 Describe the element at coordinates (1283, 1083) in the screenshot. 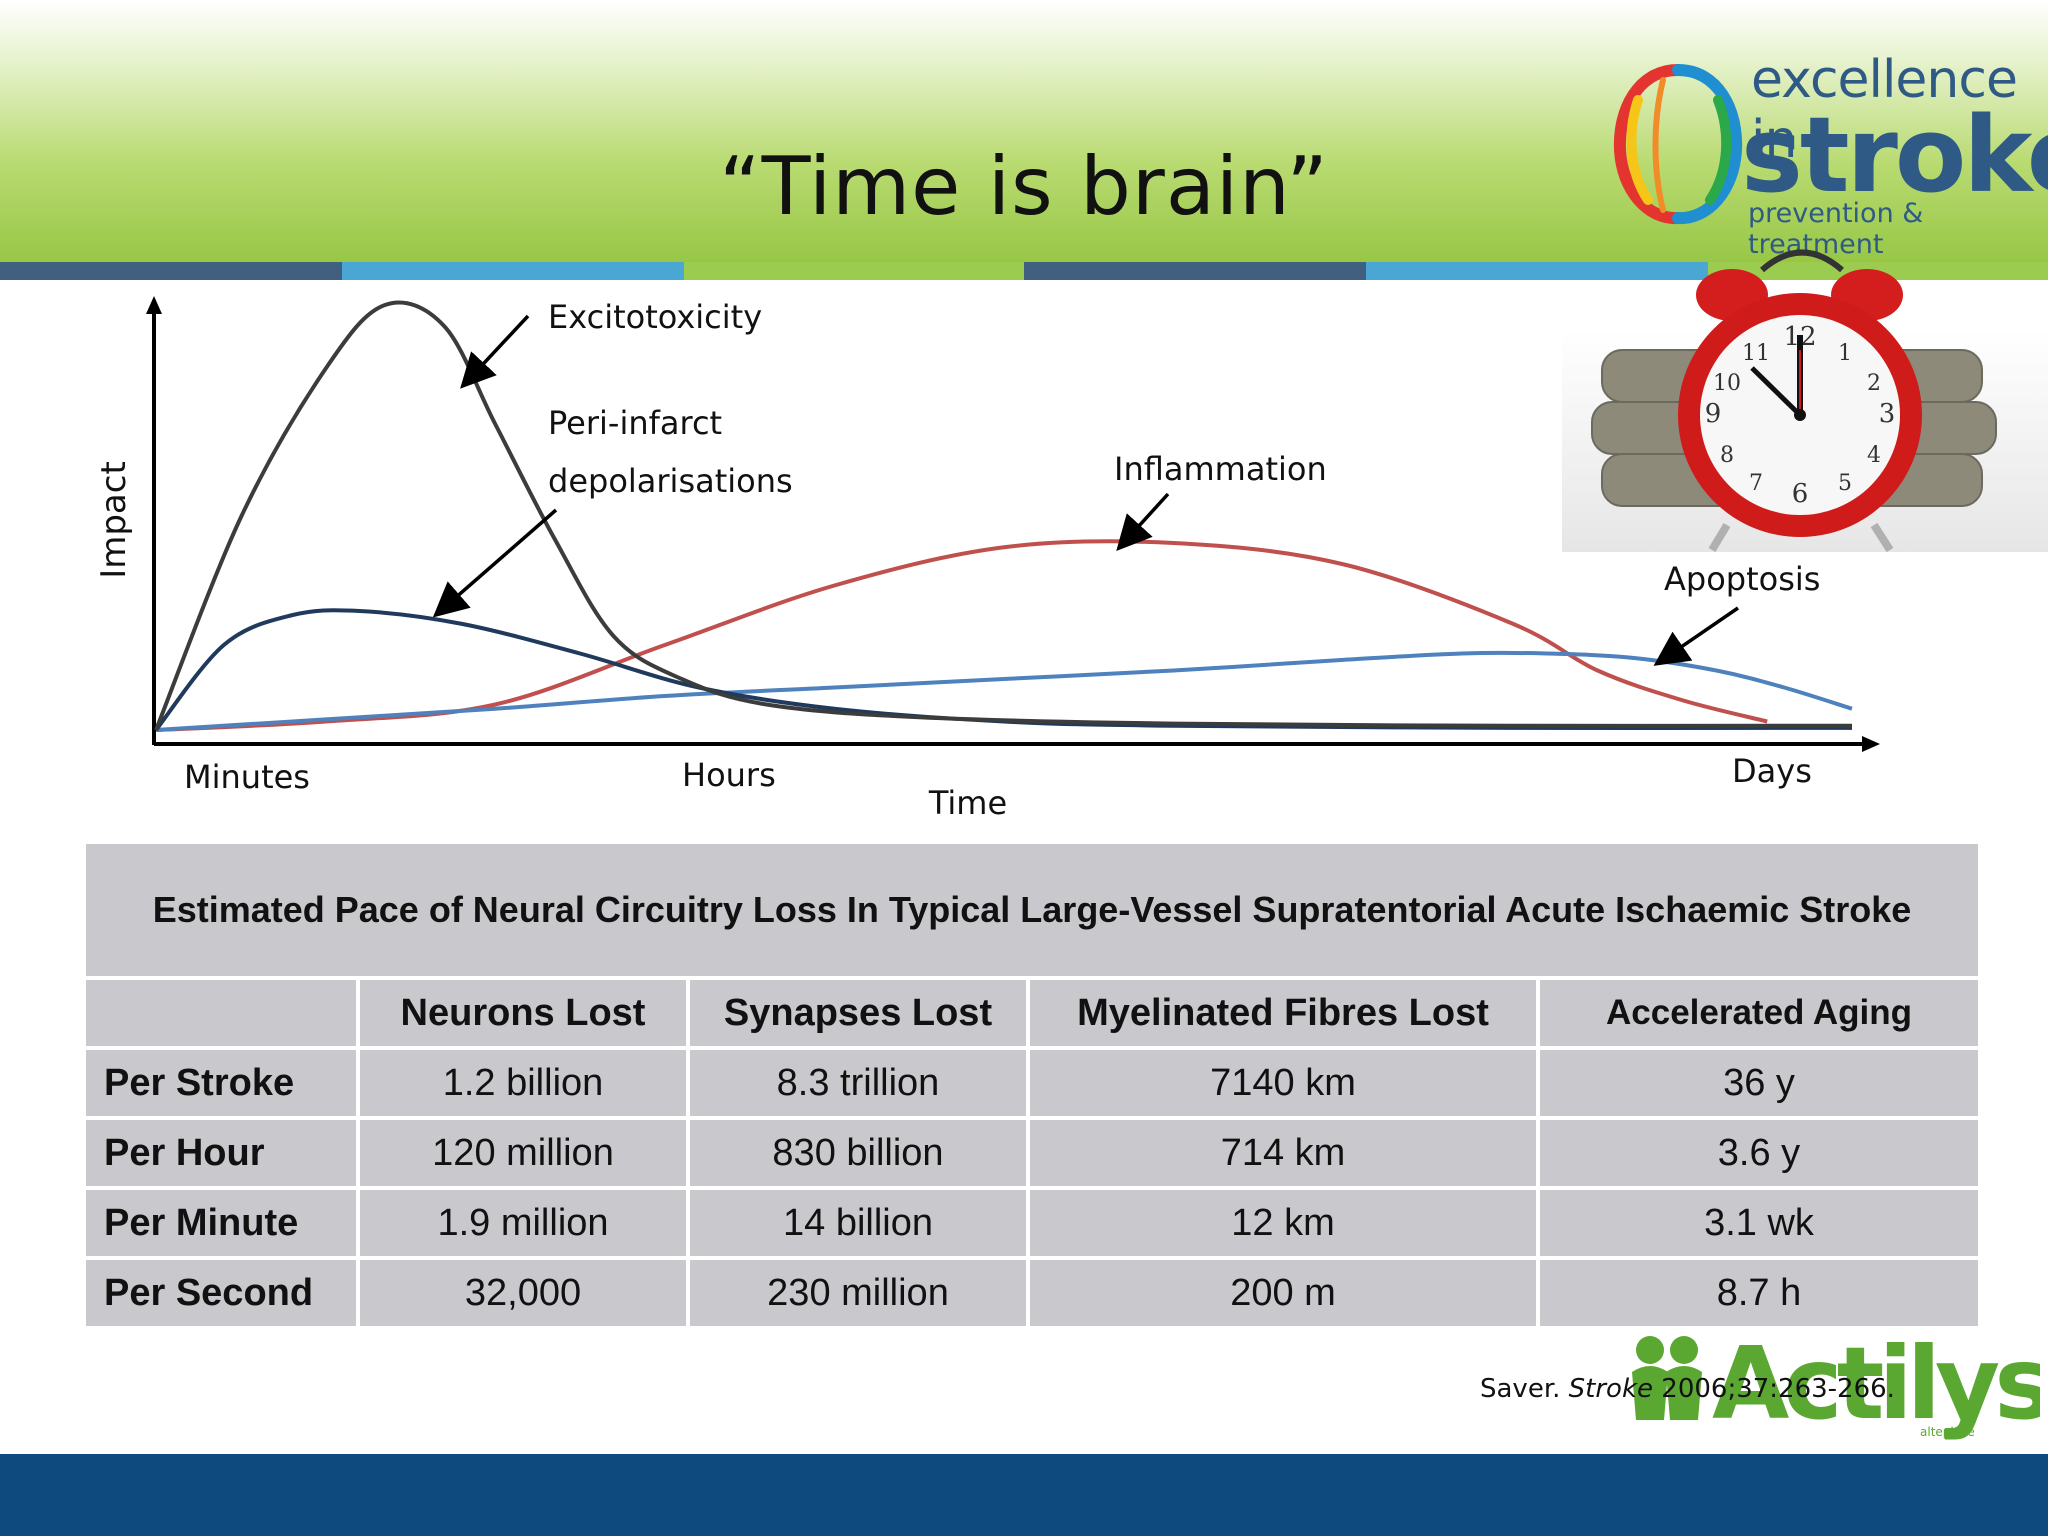

I see `table-cell: 7140 km` at that location.